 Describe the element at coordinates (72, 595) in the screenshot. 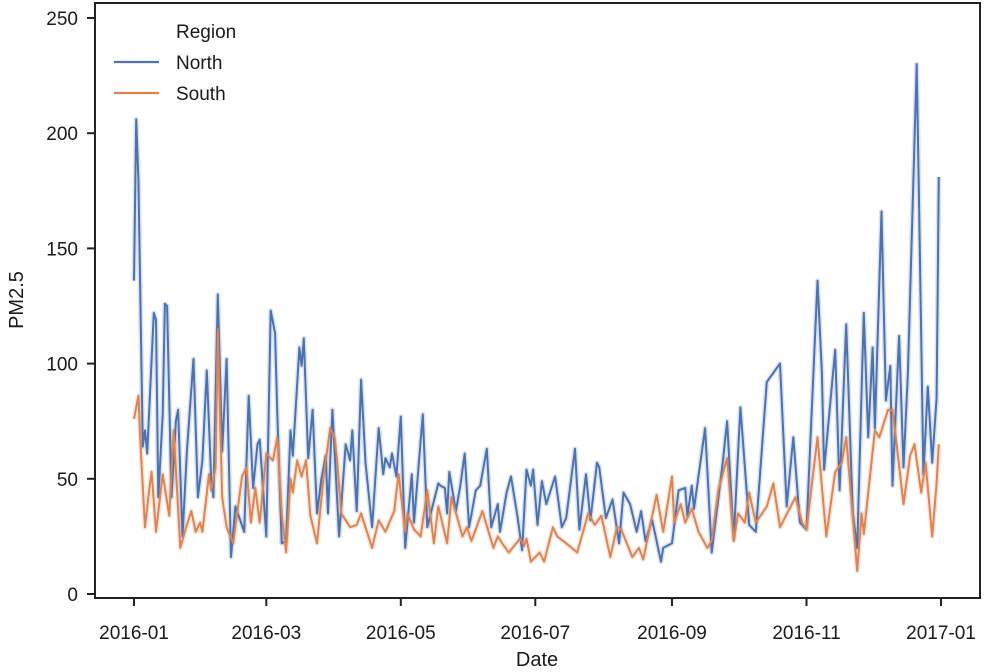

I see `y-tick-label: 0` at that location.